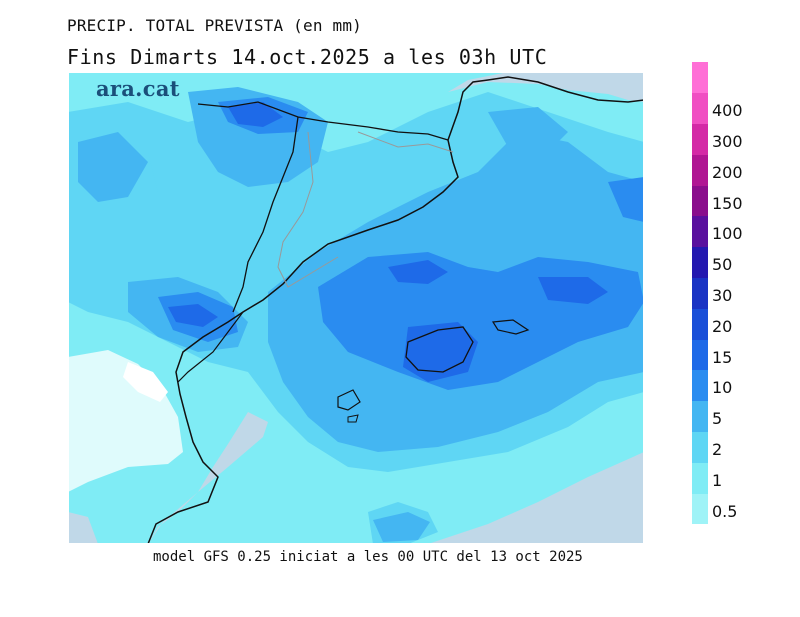  What do you see at coordinates (727, 234) in the screenshot?
I see `legend-tick-label: 100` at bounding box center [727, 234].